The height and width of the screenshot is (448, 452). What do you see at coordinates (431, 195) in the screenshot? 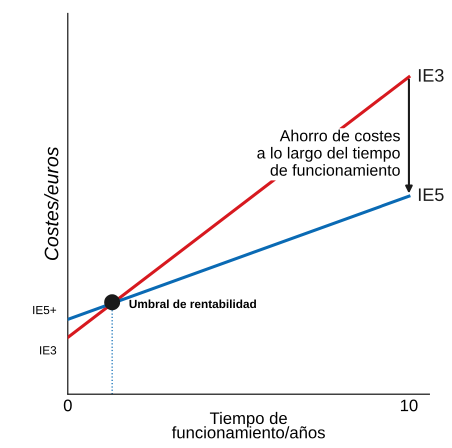
I see `series-label: IE5` at bounding box center [431, 195].